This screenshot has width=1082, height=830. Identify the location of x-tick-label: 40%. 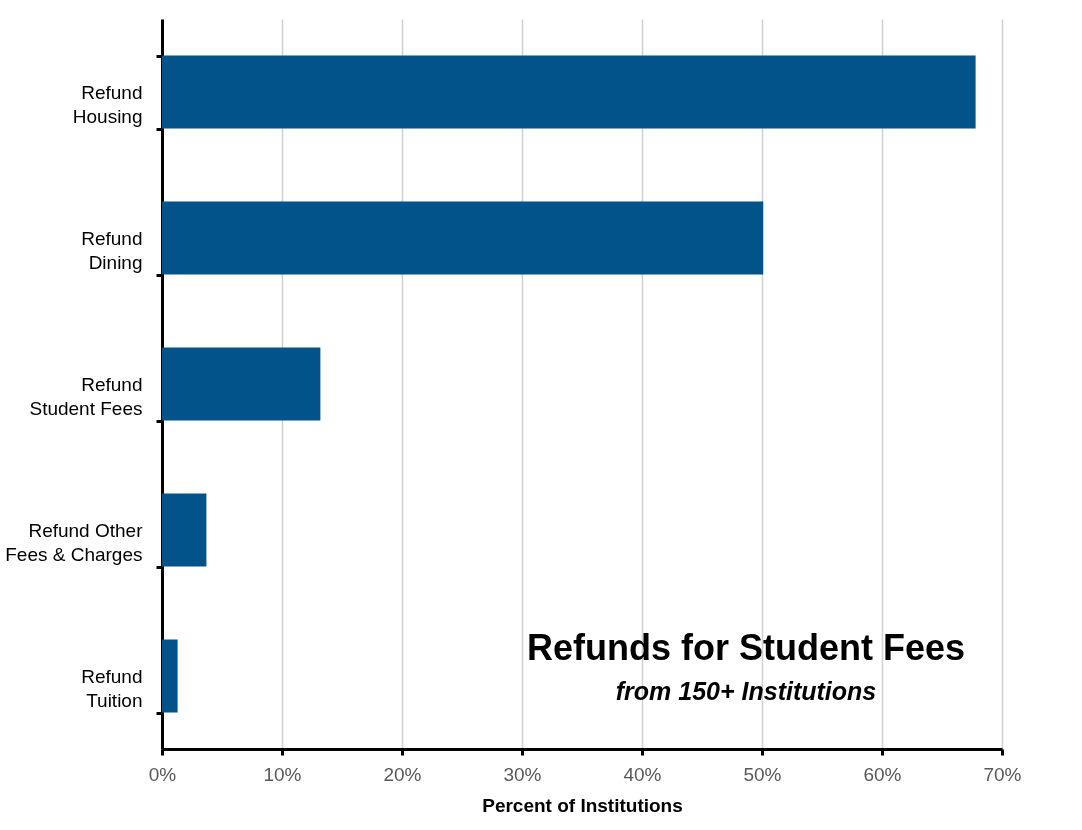
(642, 774).